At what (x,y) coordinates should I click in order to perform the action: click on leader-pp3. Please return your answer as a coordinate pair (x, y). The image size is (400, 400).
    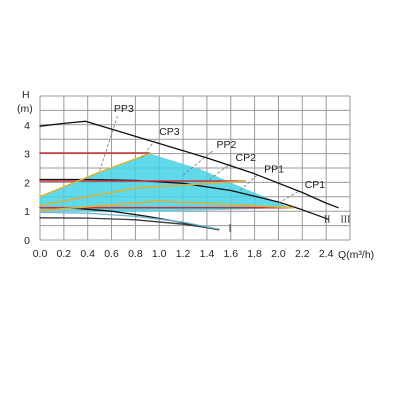
    Looking at the image, I should click on (108, 144).